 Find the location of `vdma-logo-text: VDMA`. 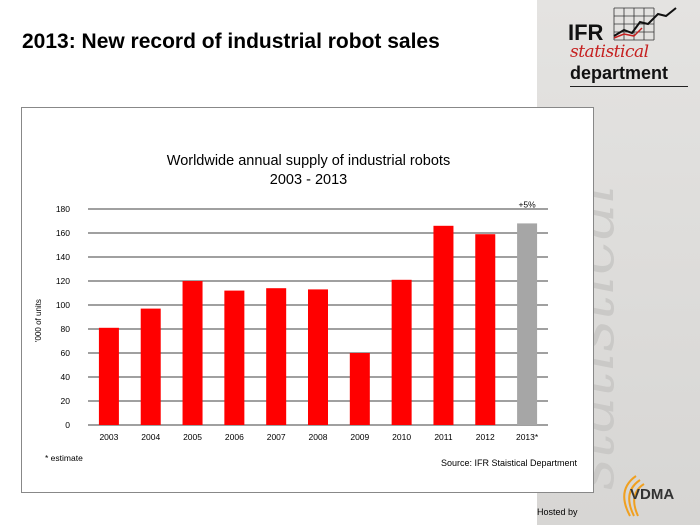

vdma-logo-text: VDMA is located at coordinates (652, 494).